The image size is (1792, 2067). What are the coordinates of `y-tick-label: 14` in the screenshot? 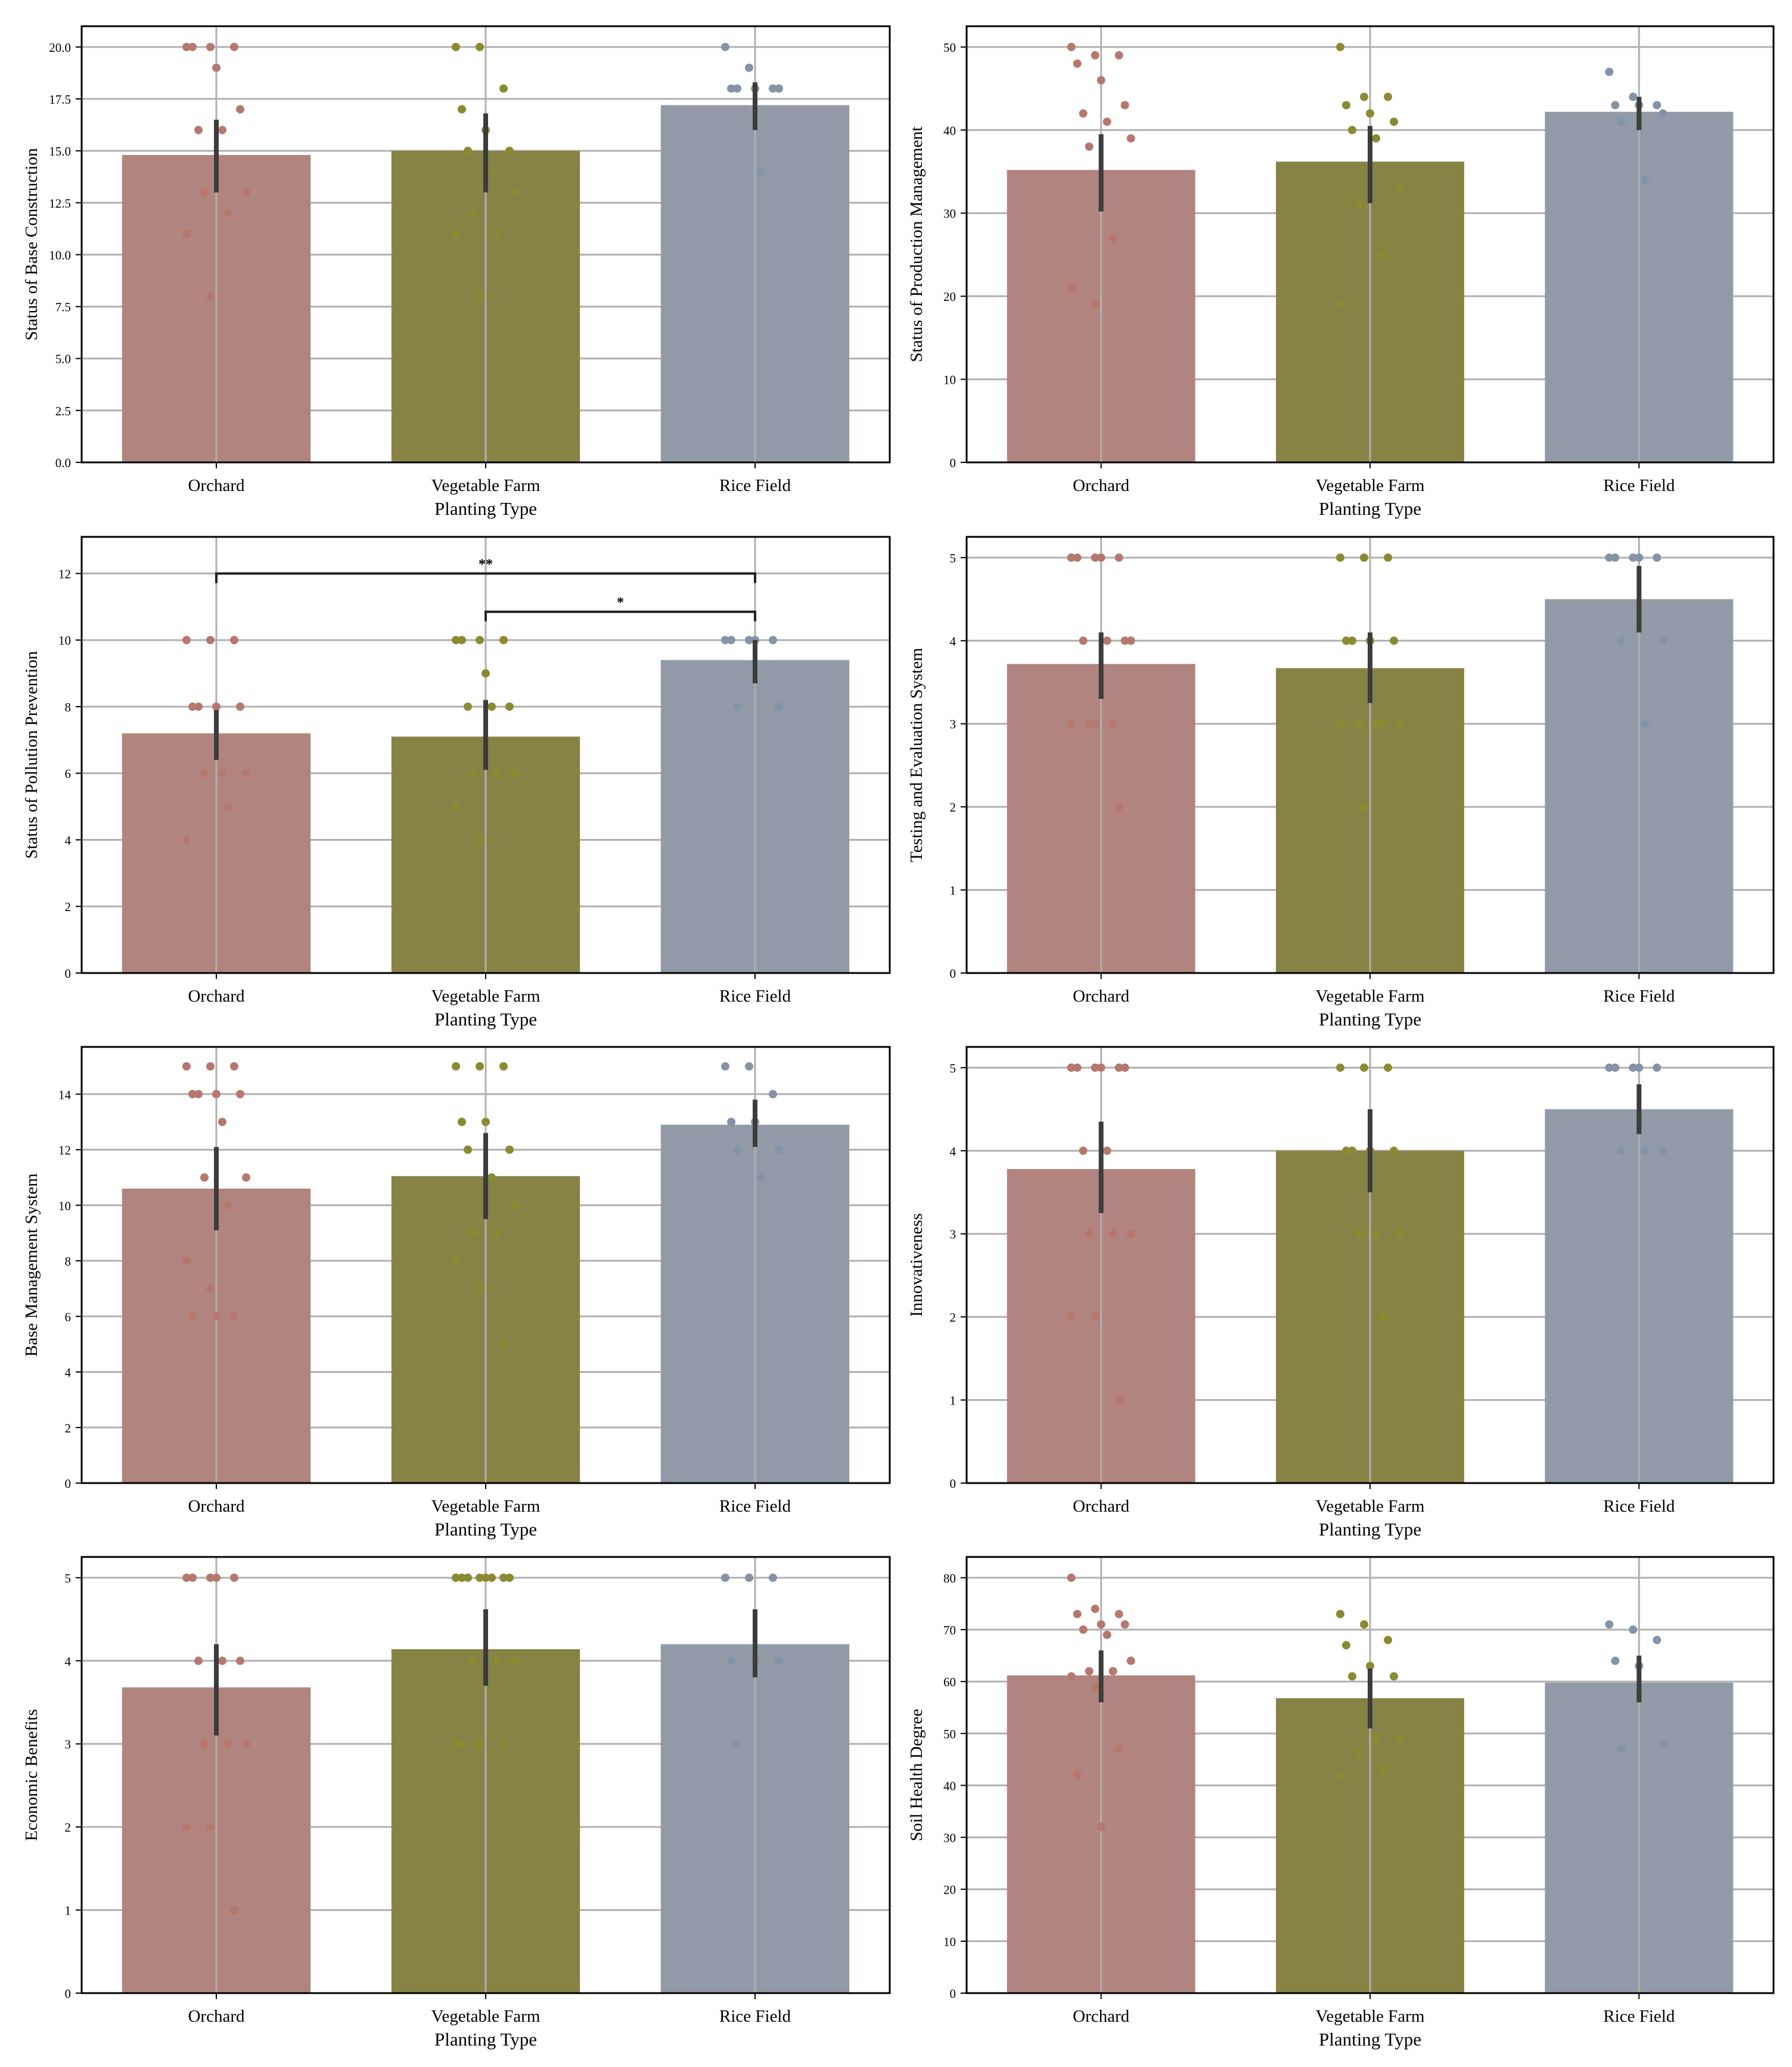 It's located at (65, 1094).